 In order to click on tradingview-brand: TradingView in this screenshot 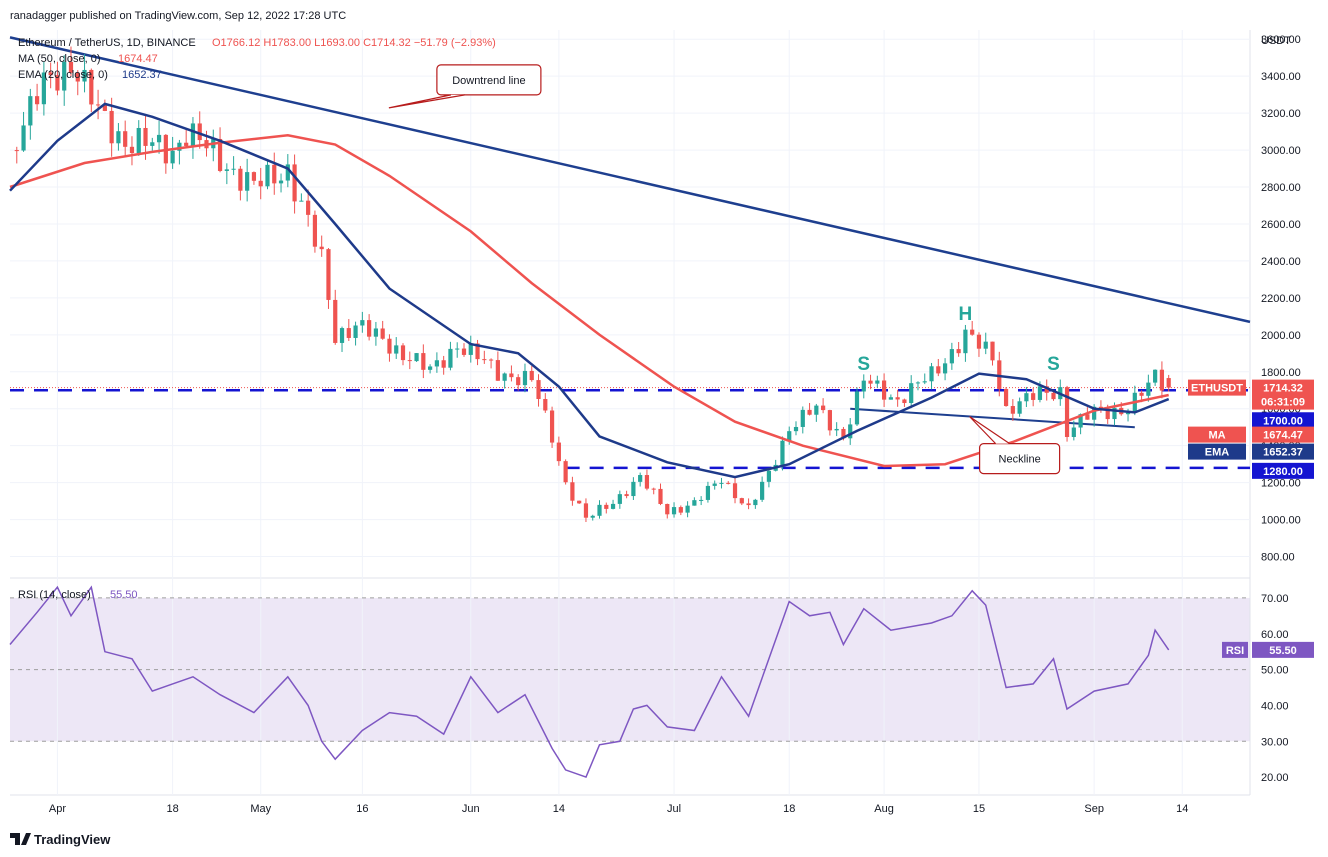, I will do `click(72, 839)`.